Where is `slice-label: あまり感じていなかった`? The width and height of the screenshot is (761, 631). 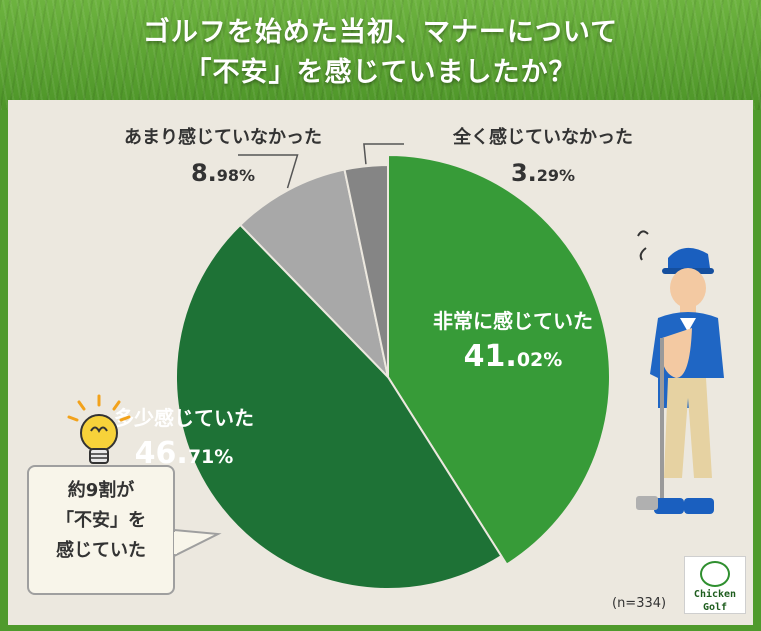
slice-label: あまり感じていなかった is located at coordinates (223, 137).